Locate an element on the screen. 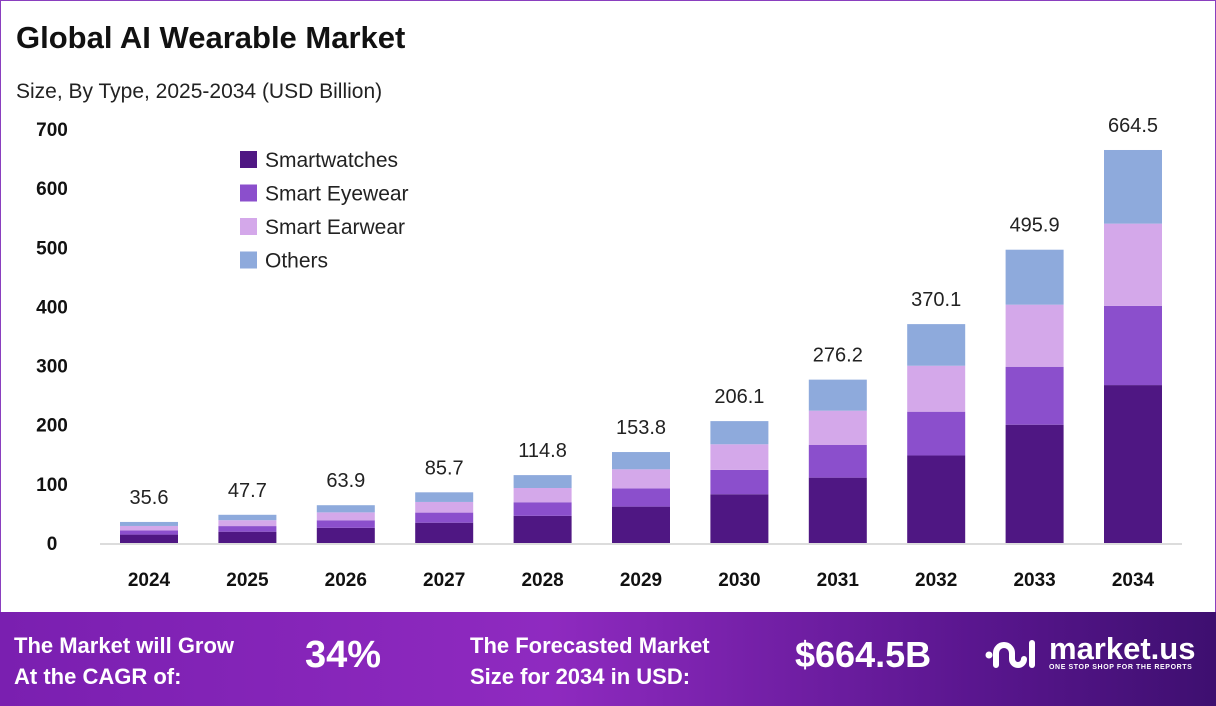  x-tick-label: 2025 is located at coordinates (247, 580).